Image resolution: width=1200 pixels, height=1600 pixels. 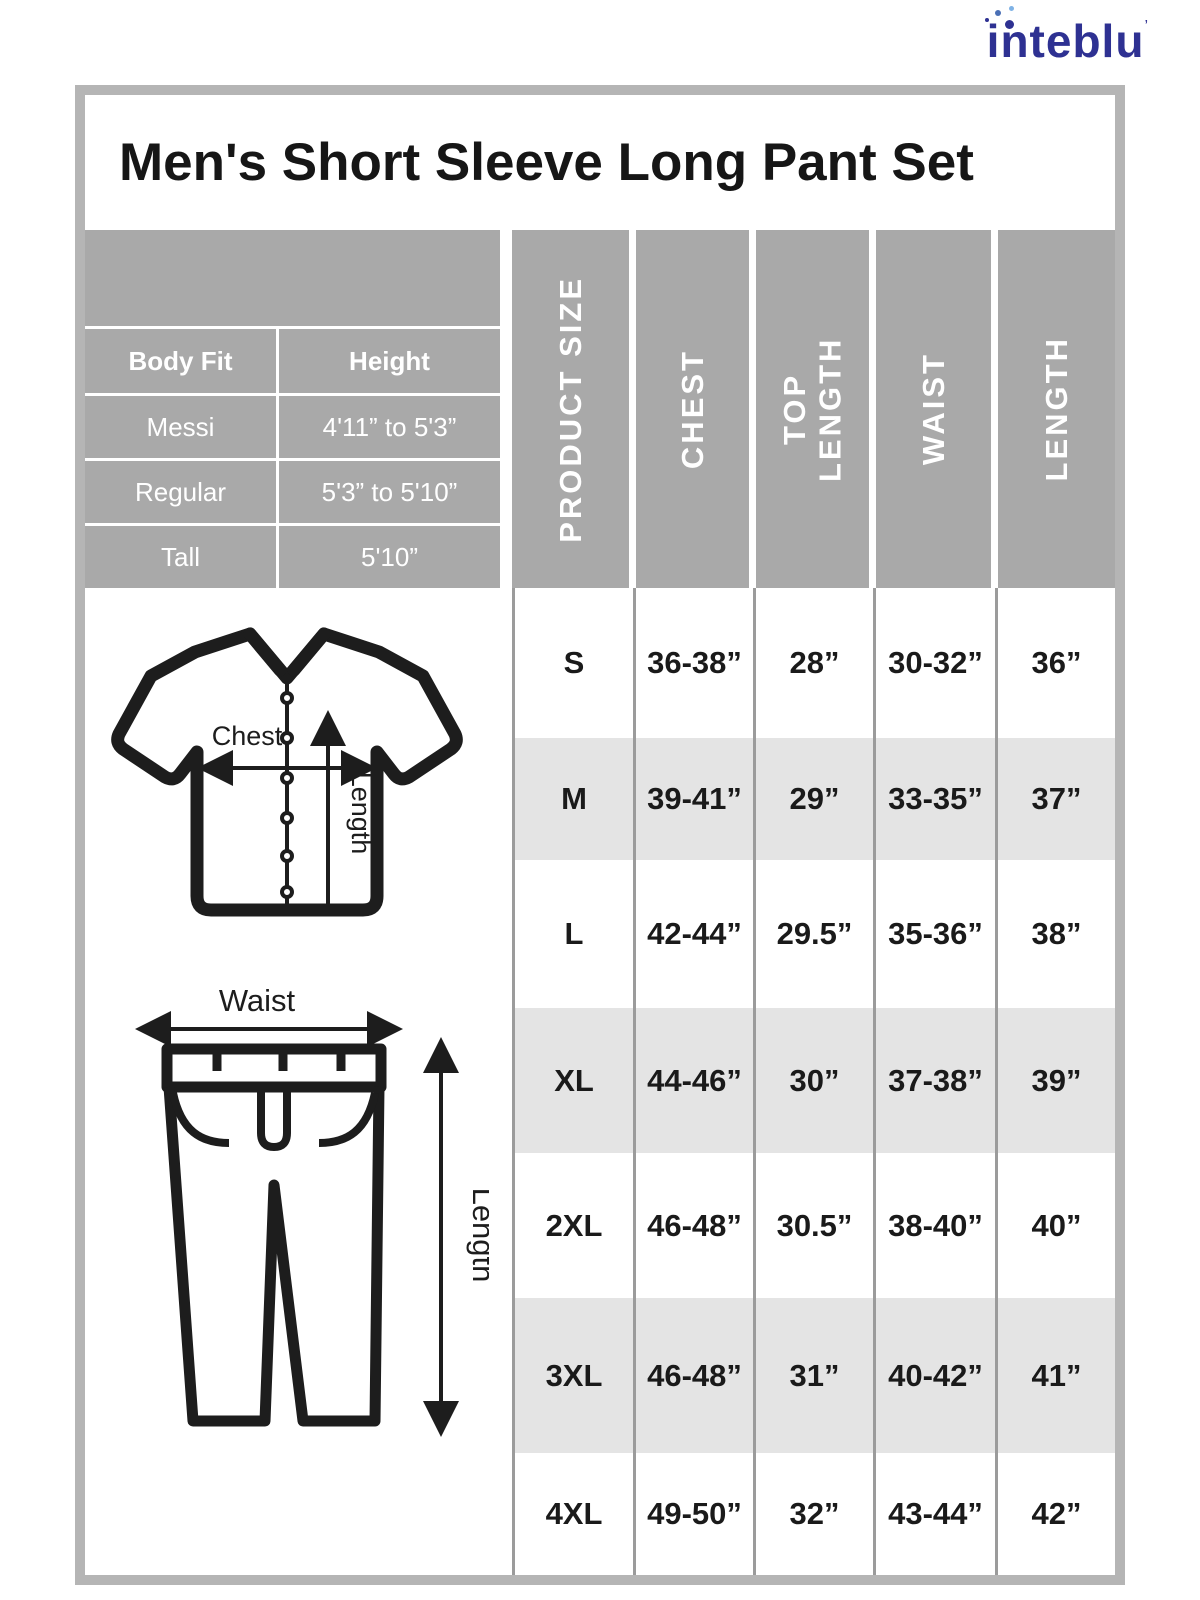 I want to click on height-header: Height, so click(x=389, y=360).